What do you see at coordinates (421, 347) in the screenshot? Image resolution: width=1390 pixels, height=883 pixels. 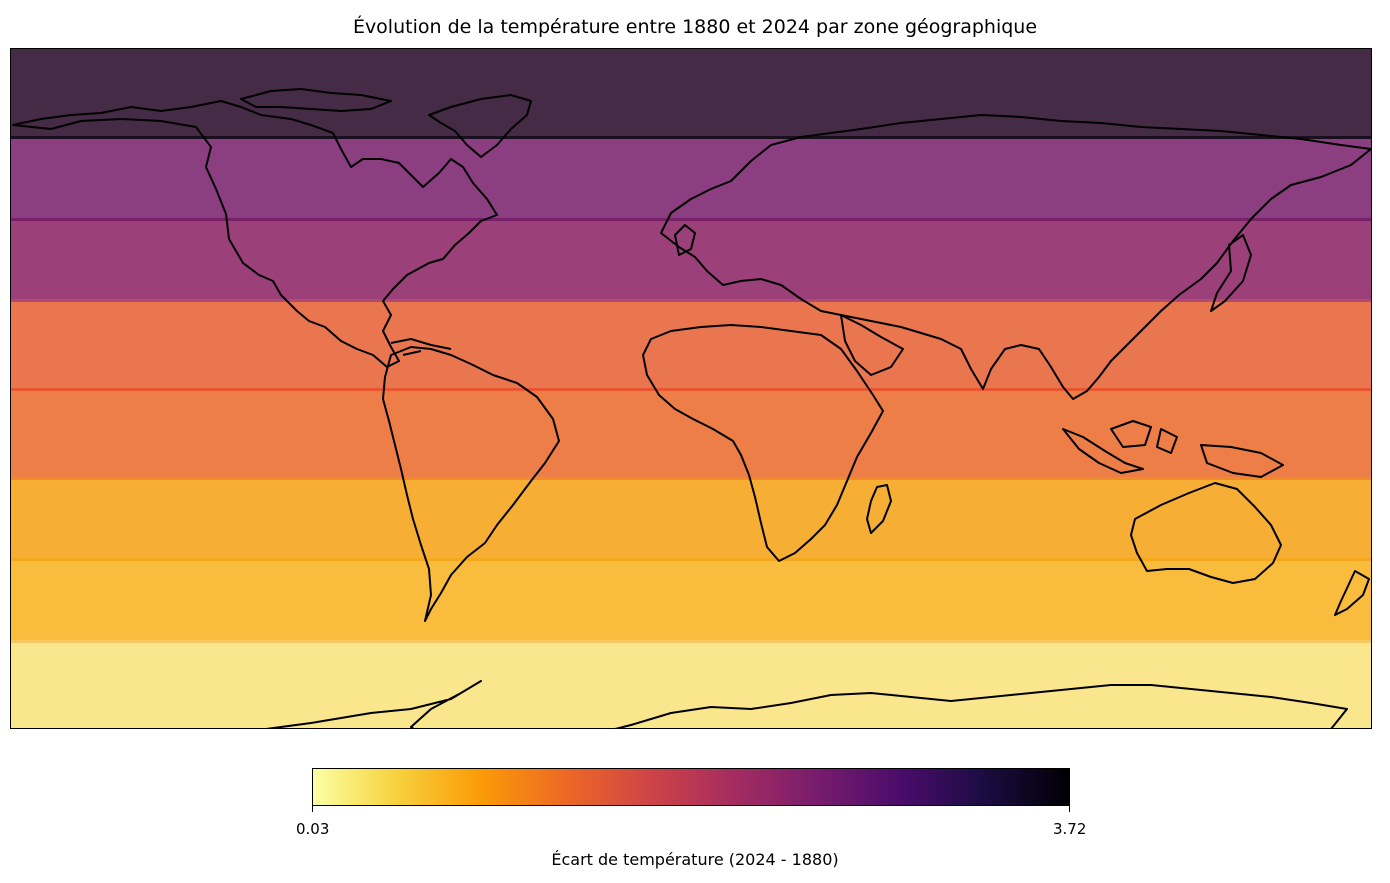 I see `caribbean-outline` at bounding box center [421, 347].